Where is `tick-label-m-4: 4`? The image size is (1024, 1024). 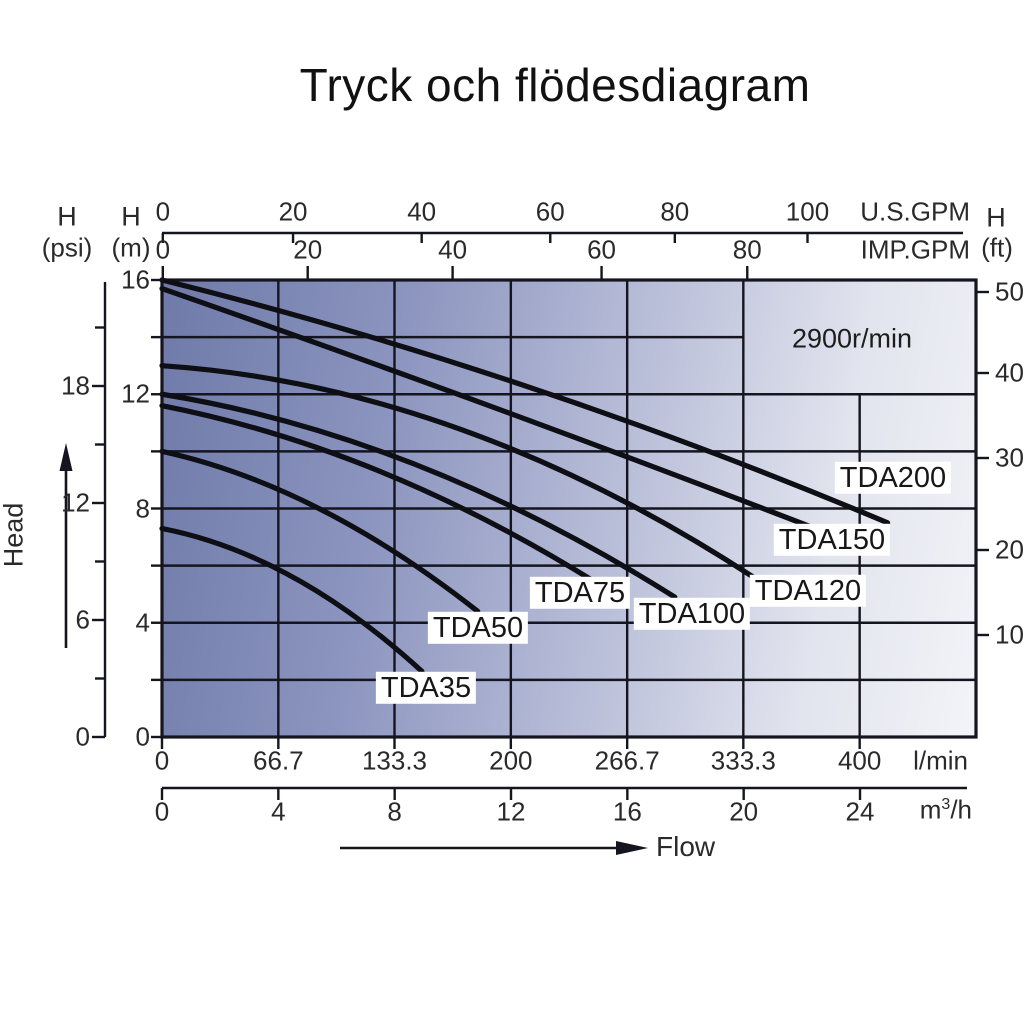 tick-label-m-4: 4 is located at coordinates (142, 622).